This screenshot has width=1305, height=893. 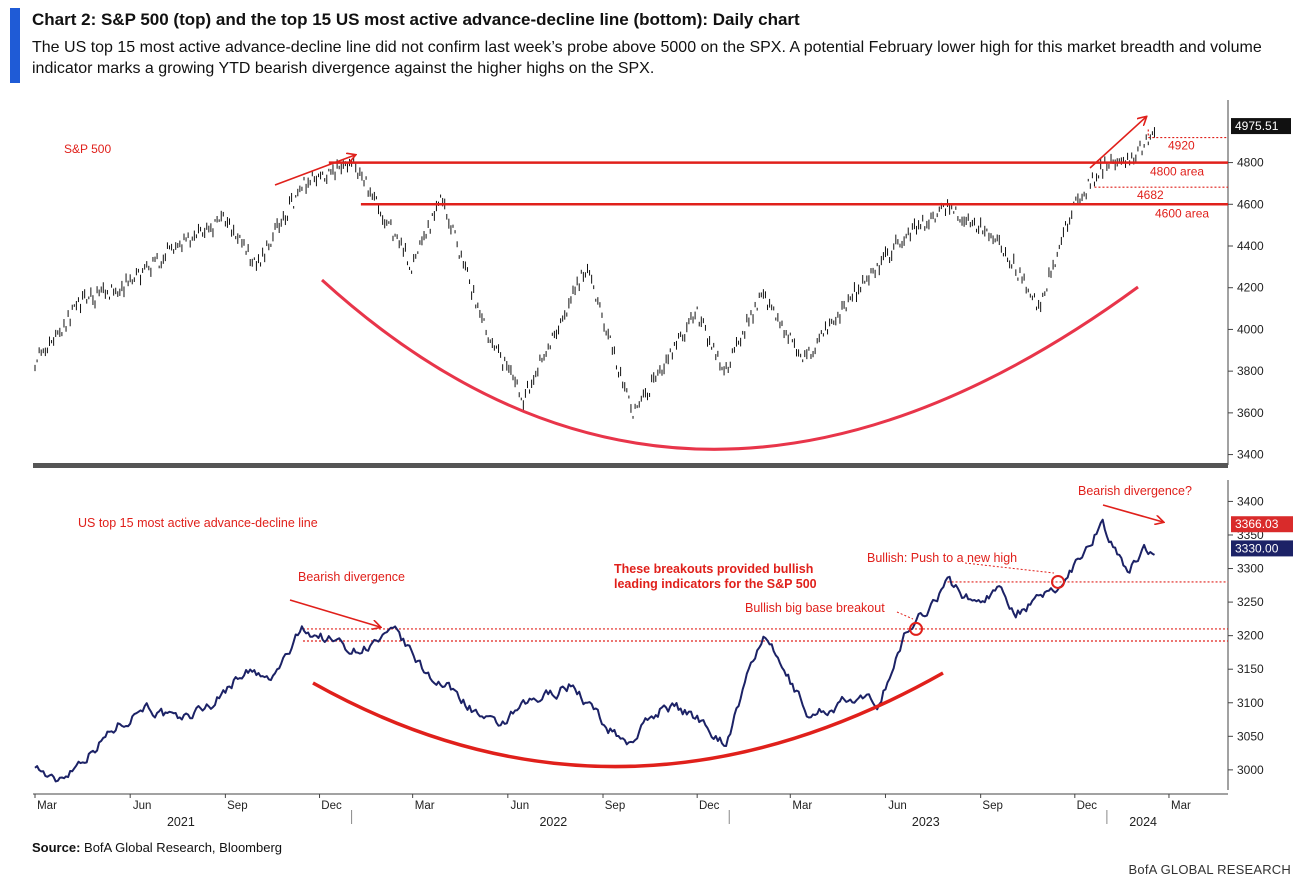 What do you see at coordinates (314, 170) in the screenshot?
I see `sp500-arrow-2021` at bounding box center [314, 170].